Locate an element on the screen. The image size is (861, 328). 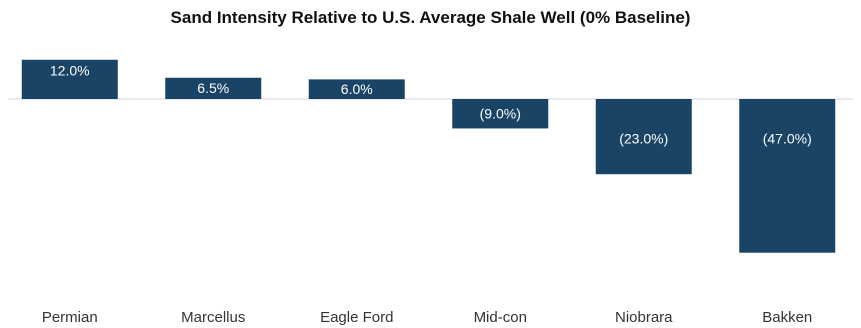
data-label: 6.5% is located at coordinates (213, 88).